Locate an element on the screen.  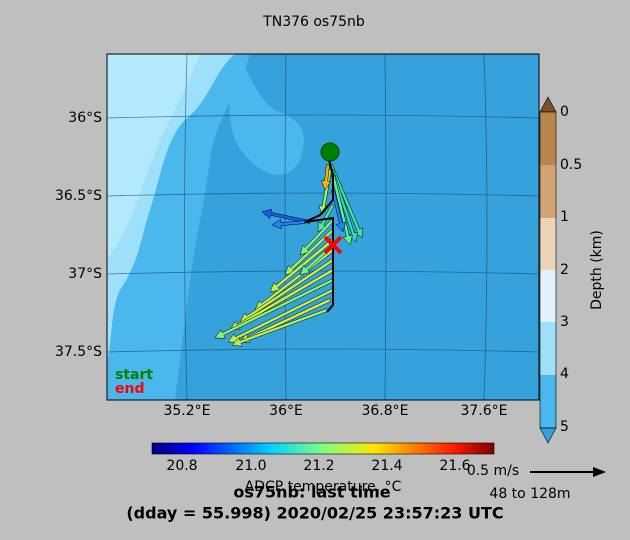
temperature-tick: 21.2 is located at coordinates (318, 466).